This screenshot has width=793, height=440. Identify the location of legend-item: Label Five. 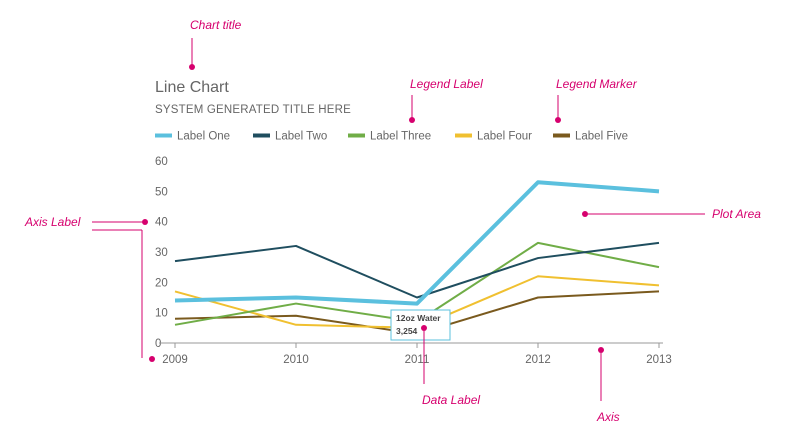
(590, 137).